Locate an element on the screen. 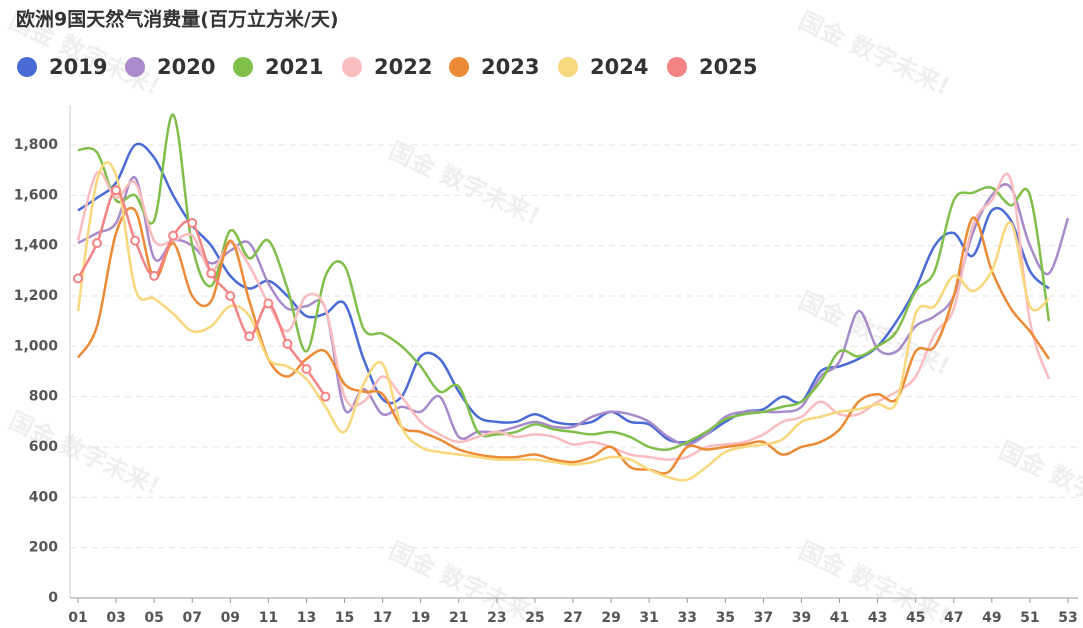  x-tick-label: 21 is located at coordinates (458, 618).